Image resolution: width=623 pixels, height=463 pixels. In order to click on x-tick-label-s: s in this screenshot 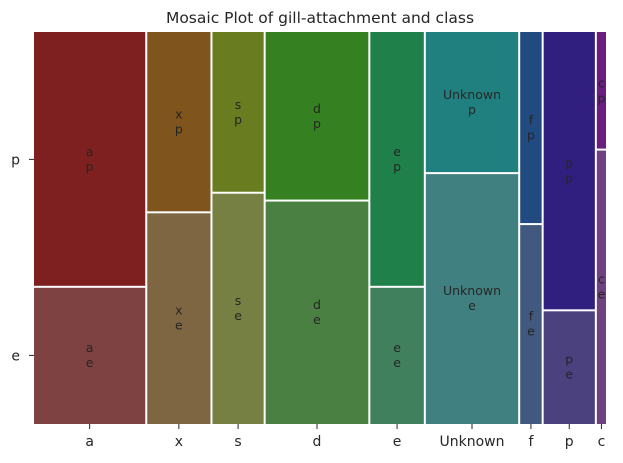, I will do `click(237, 442)`.